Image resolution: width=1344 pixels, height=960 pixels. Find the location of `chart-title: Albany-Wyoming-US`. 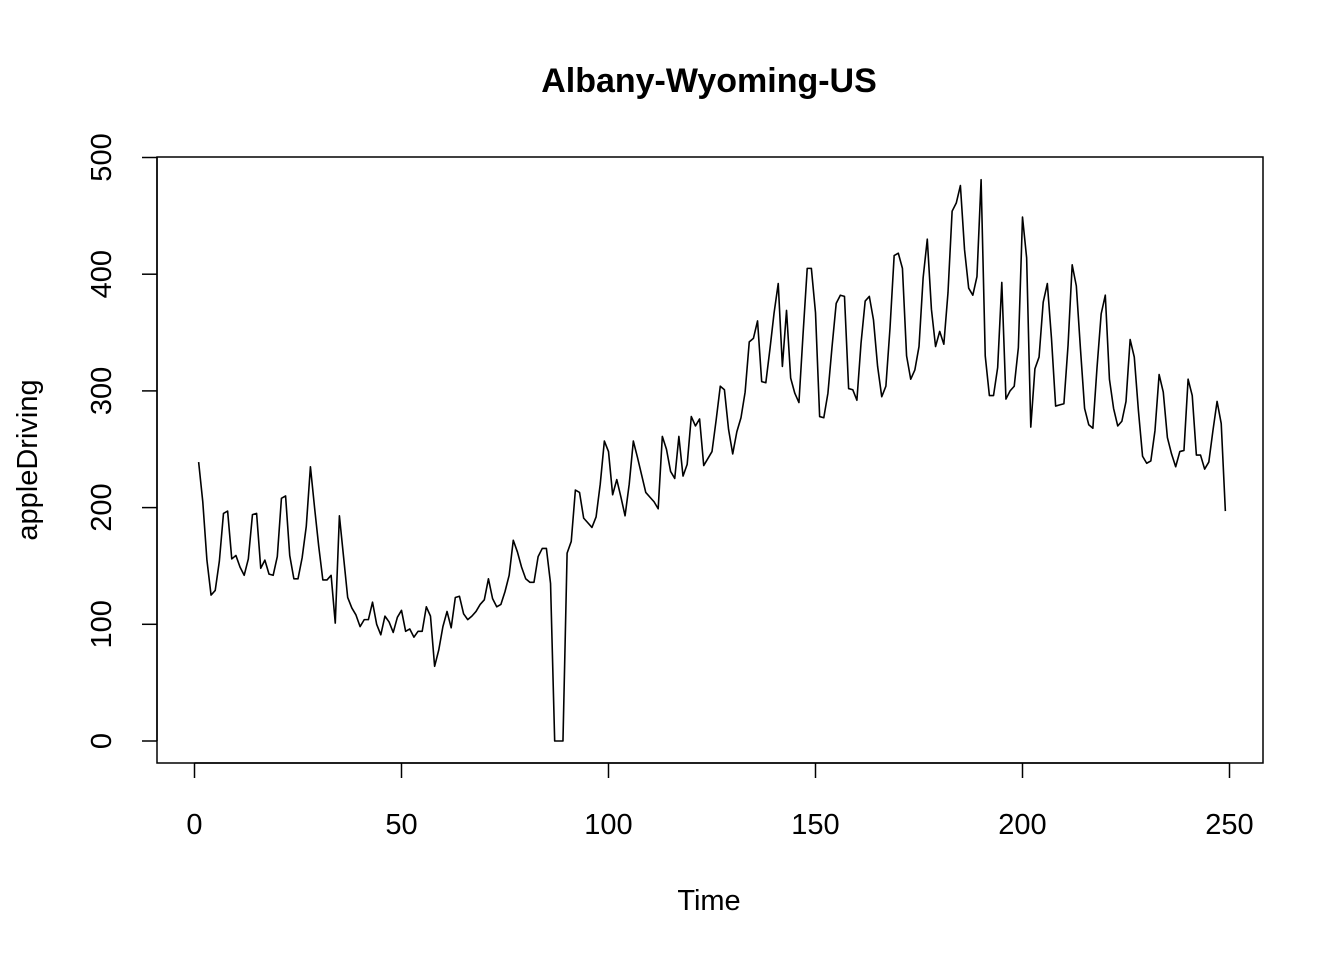

chart-title: Albany-Wyoming-US is located at coordinates (709, 81).